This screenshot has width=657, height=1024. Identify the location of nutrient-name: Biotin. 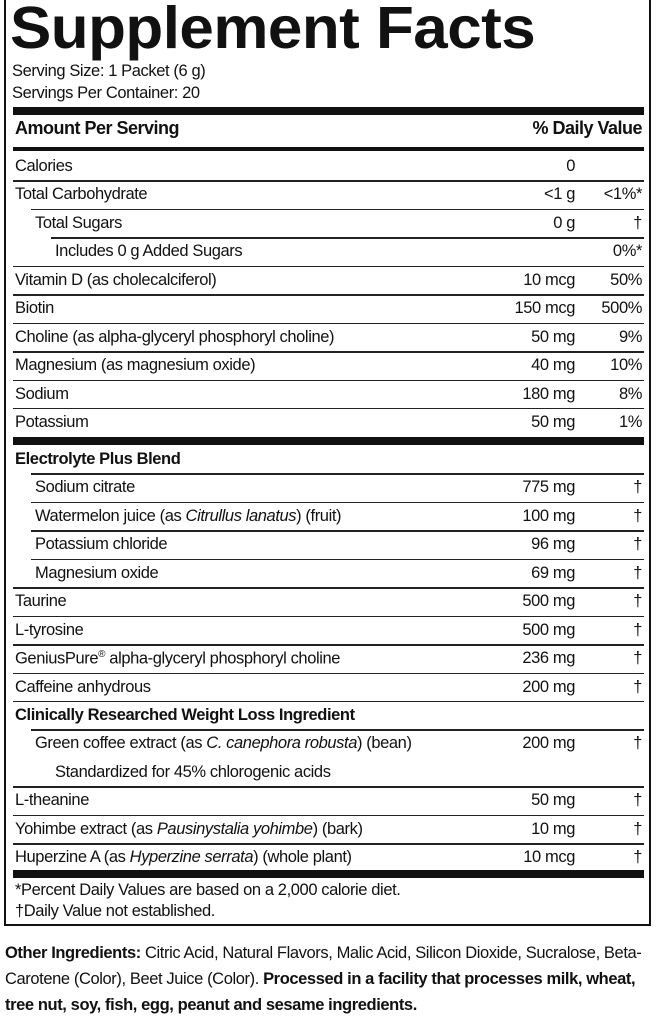
(34, 308).